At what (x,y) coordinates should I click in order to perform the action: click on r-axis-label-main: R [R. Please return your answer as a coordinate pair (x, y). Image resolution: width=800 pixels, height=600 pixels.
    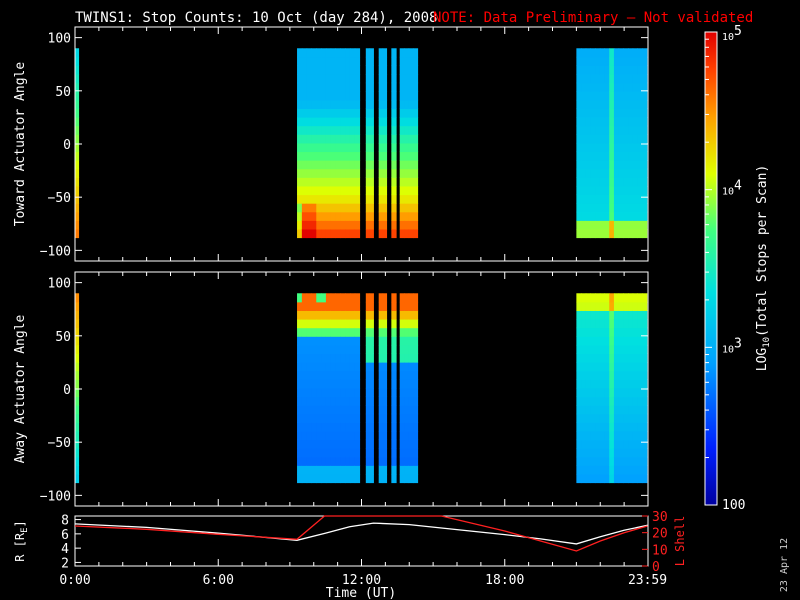
    Looking at the image, I should click on (20, 547).